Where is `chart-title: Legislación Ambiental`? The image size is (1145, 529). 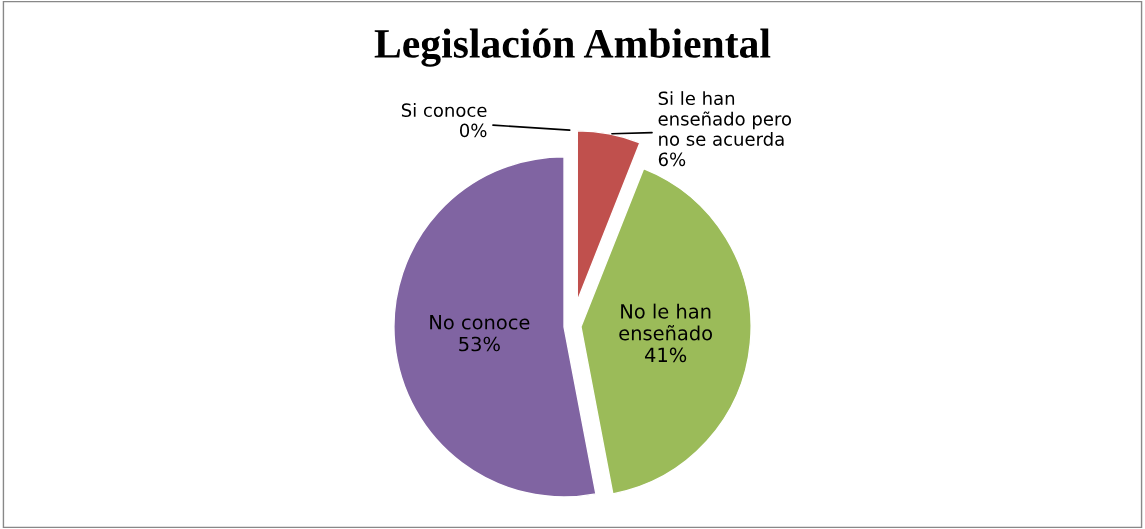 chart-title: Legislación Ambiental is located at coordinates (572, 47).